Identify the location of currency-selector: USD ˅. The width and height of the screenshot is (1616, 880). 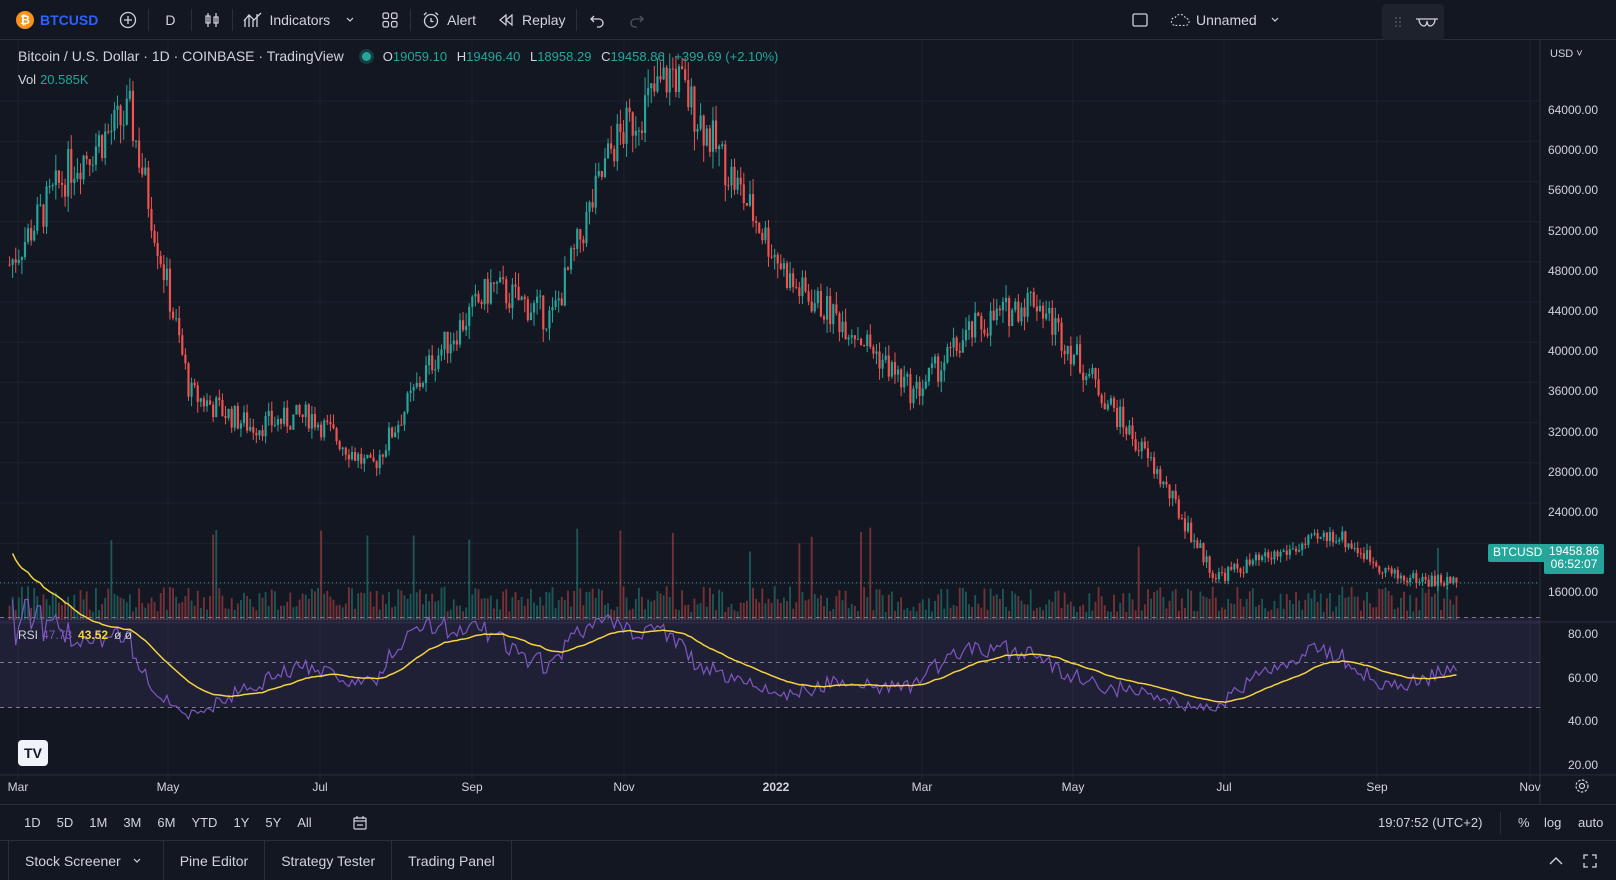
(1566, 54).